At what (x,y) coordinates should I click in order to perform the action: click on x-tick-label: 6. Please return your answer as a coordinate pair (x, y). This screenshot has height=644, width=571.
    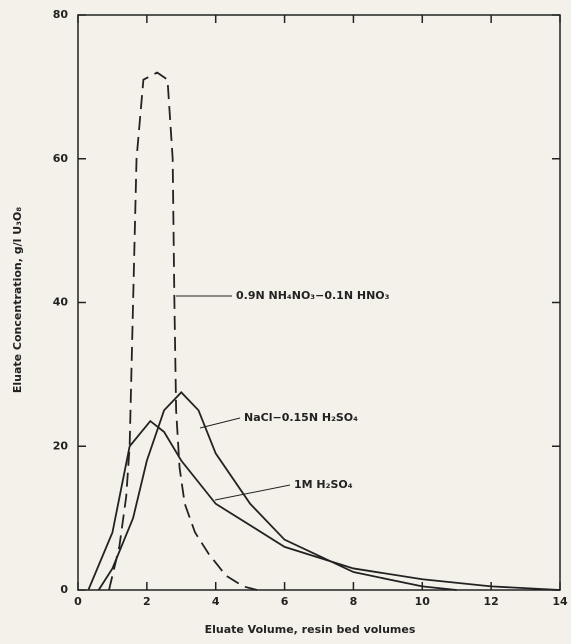
    Looking at the image, I should click on (285, 601).